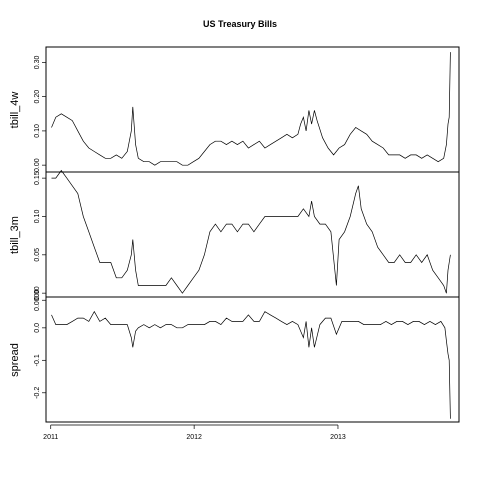 This screenshot has height=480, width=480. Describe the element at coordinates (37, 97) in the screenshot. I see `y-tick-label: 0.20` at that location.